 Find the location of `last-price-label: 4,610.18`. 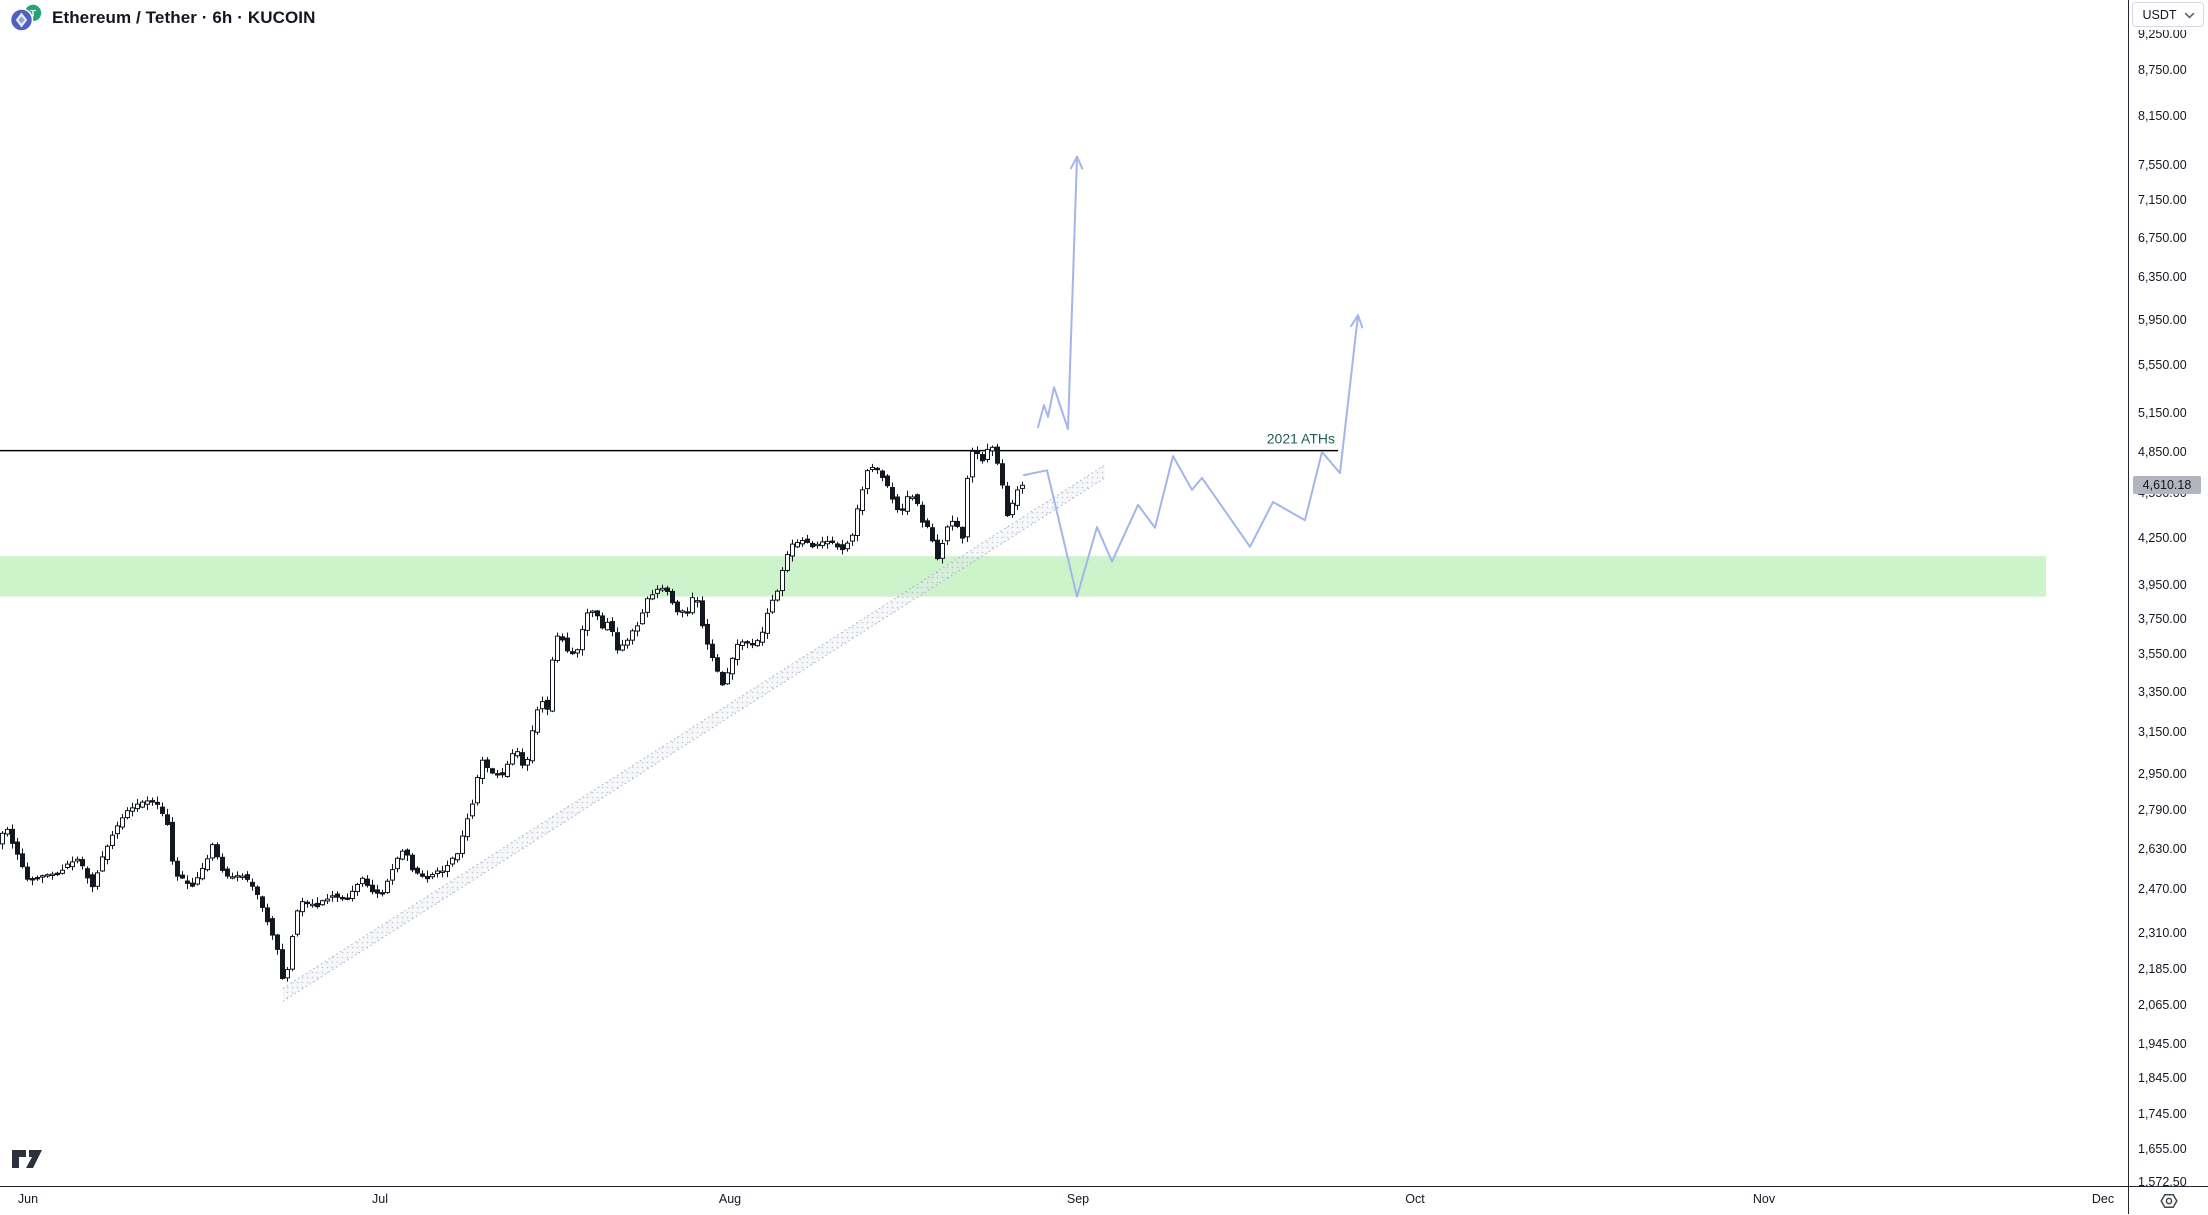

last-price-label: 4,610.18 is located at coordinates (2167, 484).